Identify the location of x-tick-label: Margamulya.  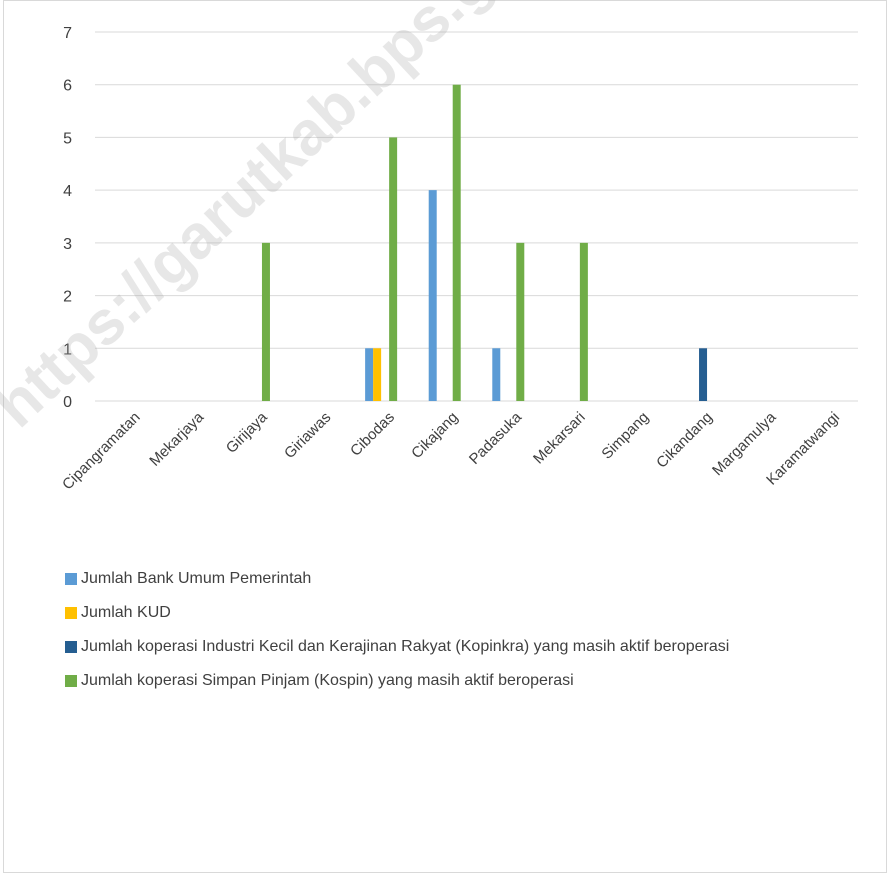
(744, 443).